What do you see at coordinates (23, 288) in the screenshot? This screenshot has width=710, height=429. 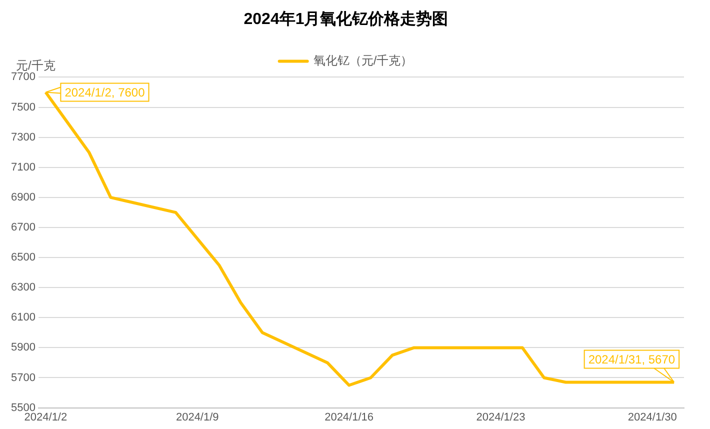 I see `y-tick-label: 6300` at bounding box center [23, 288].